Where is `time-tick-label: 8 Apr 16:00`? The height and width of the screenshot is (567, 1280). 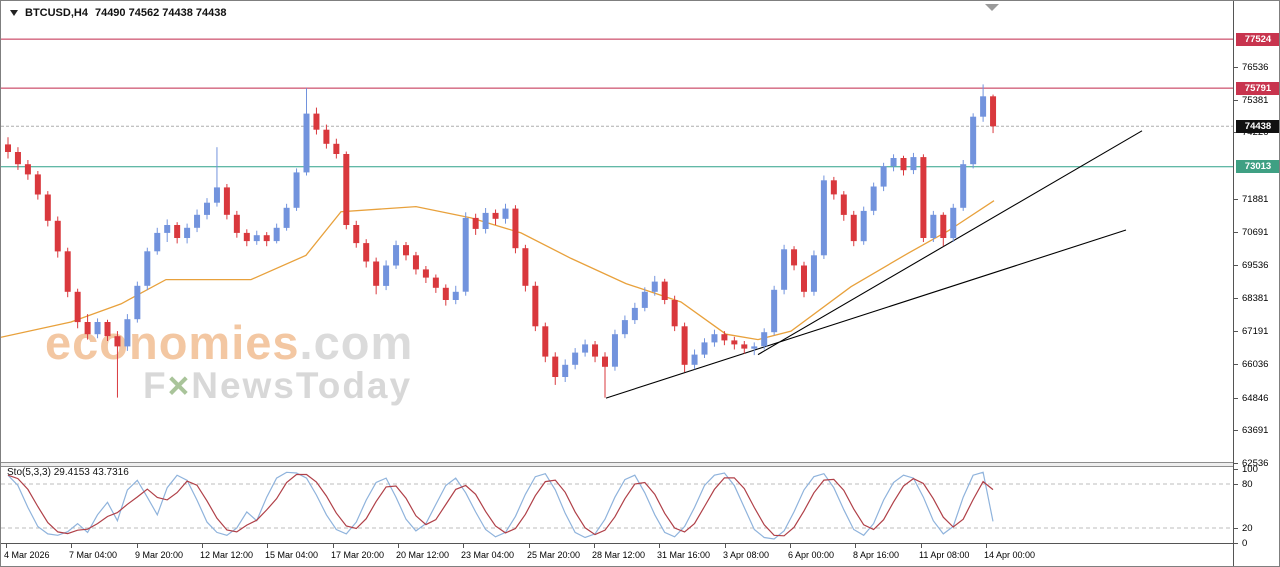
time-tick-label: 8 Apr 16:00 is located at coordinates (876, 555).